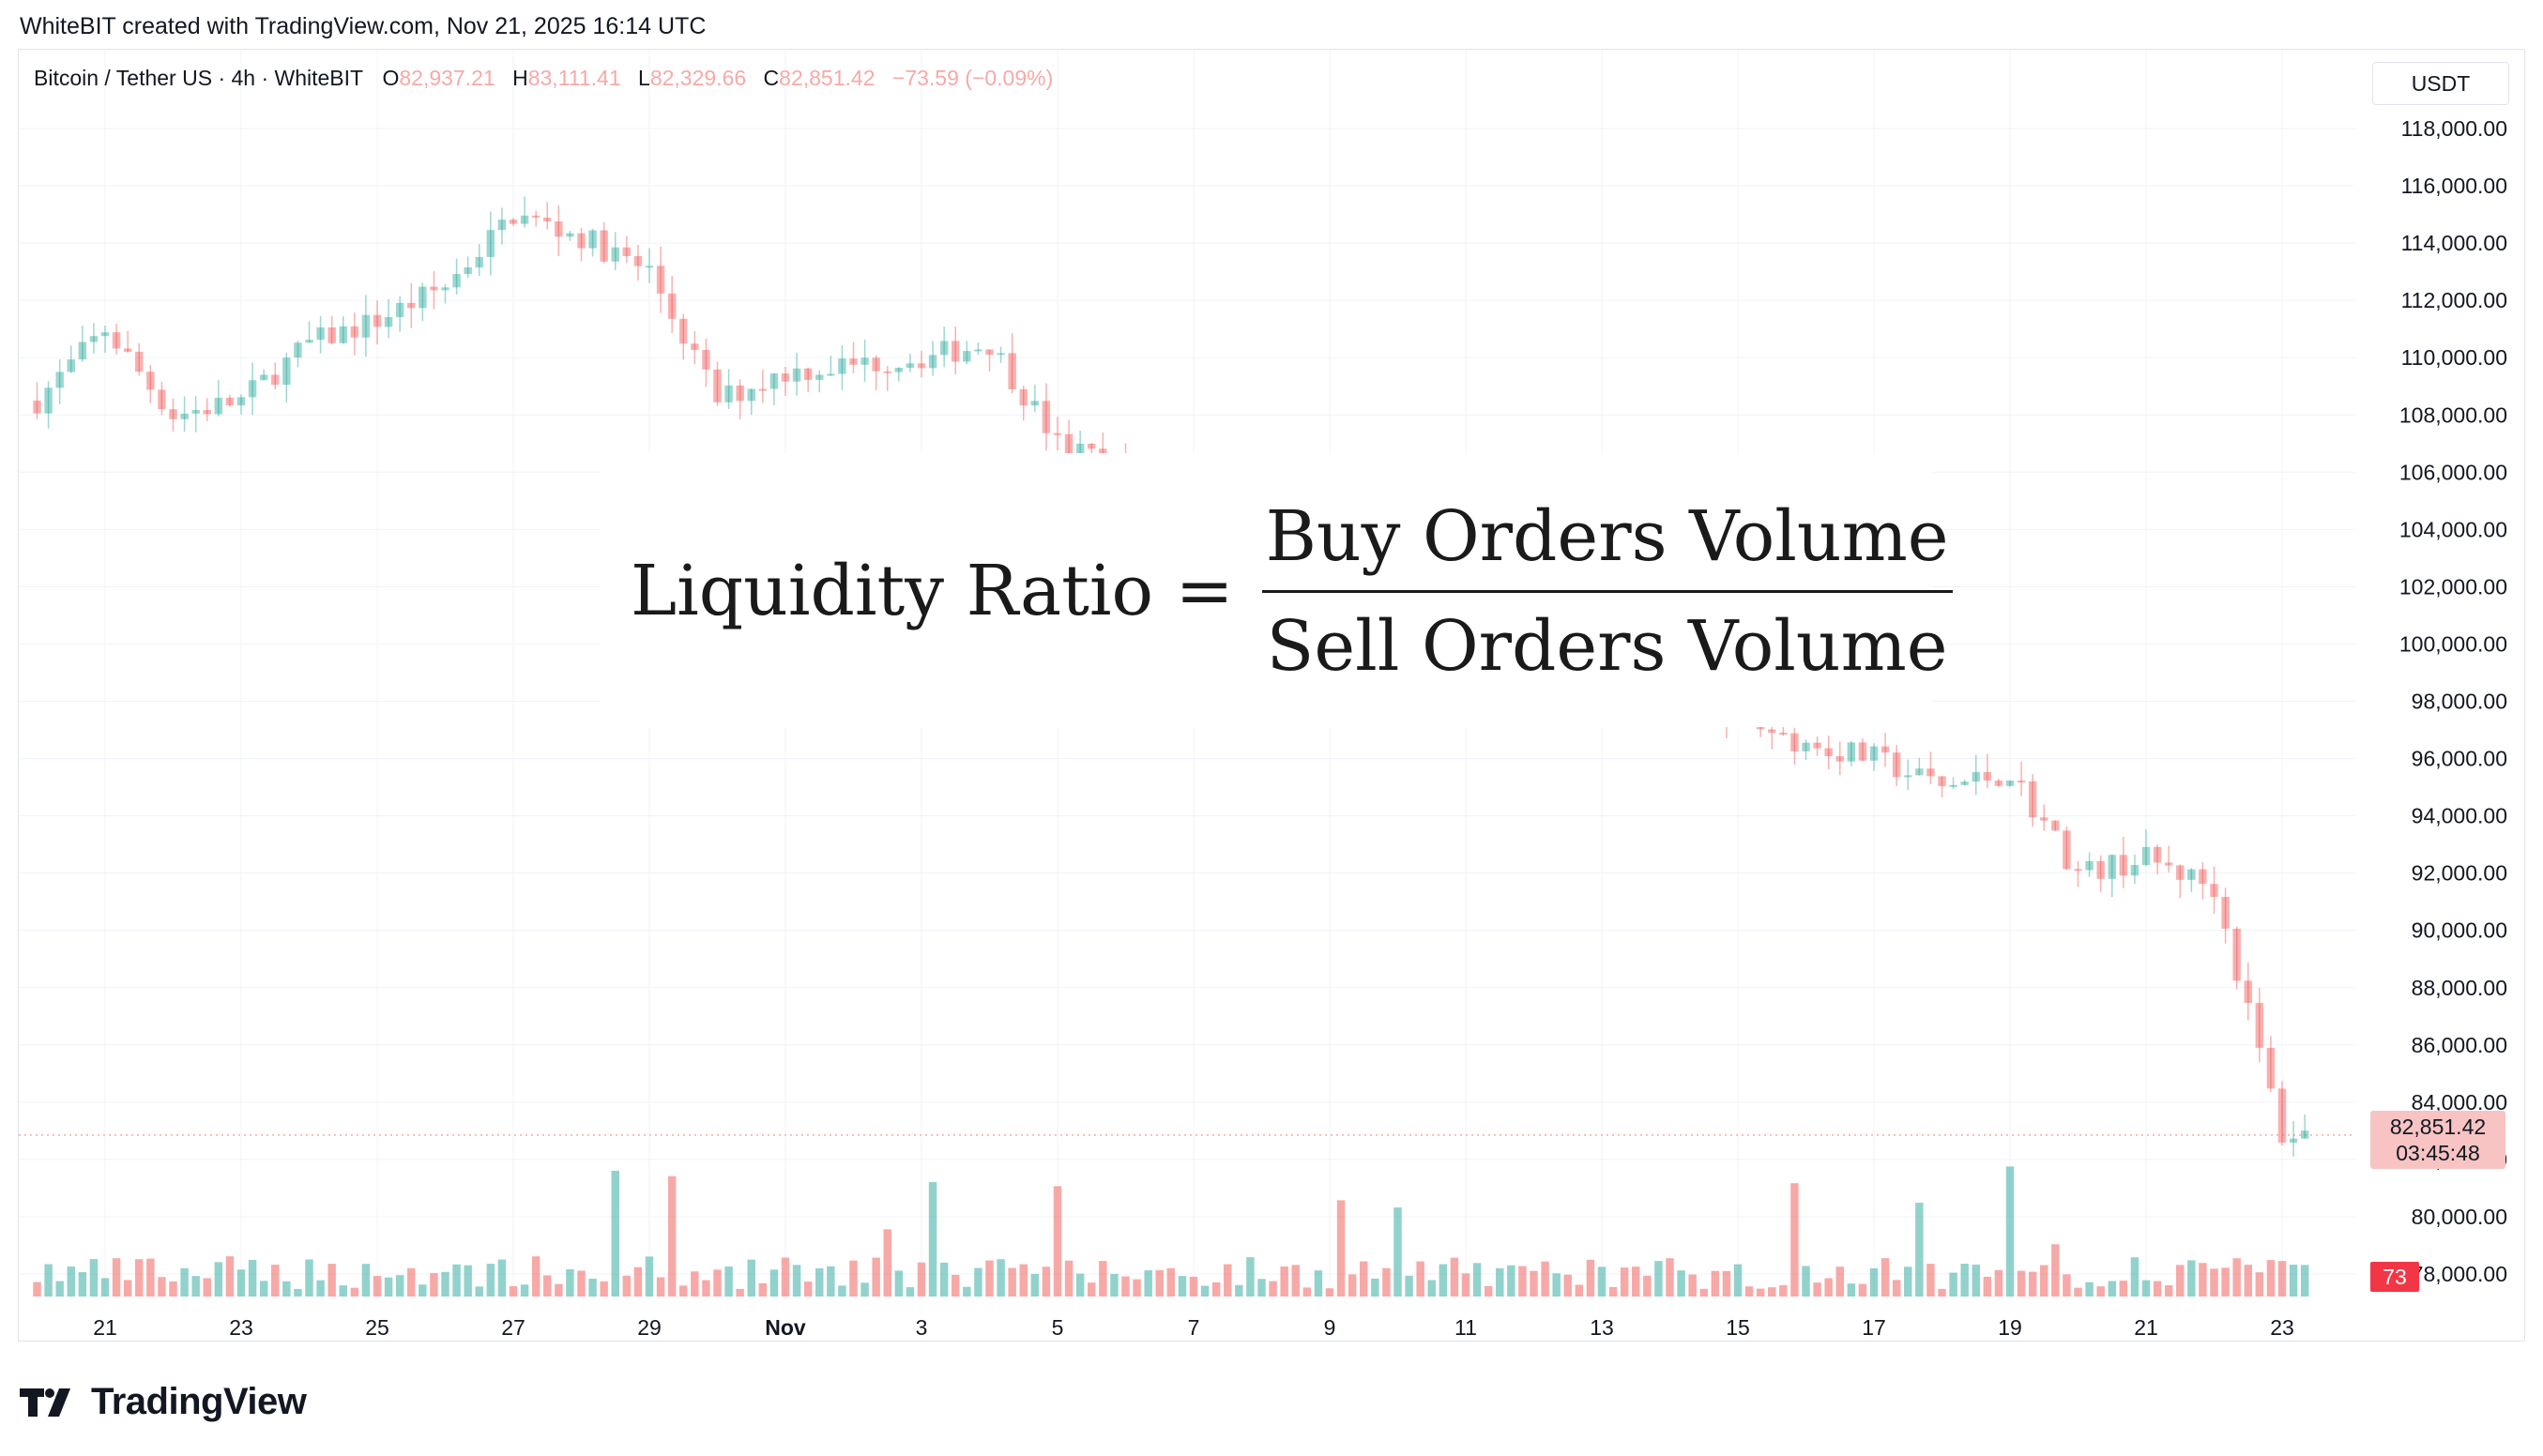  I want to click on change-value: −73.59 (−0.09%), so click(972, 78).